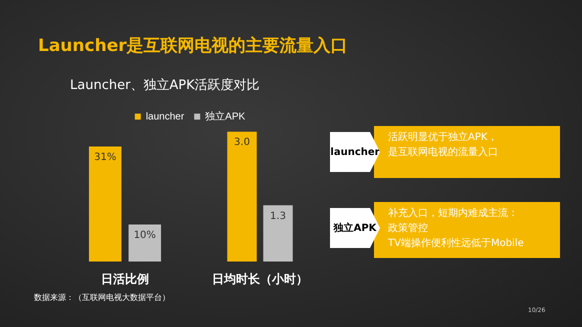 This screenshot has height=327, width=582. I want to click on legend-label: launcher, so click(165, 116).